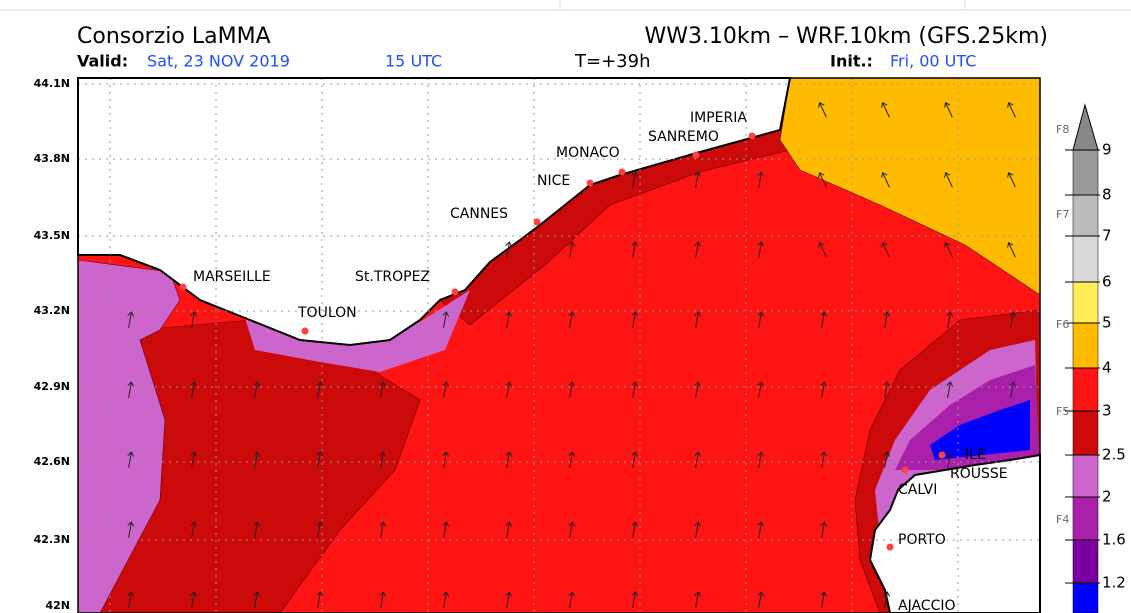 This screenshot has width=1131, height=613. What do you see at coordinates (327, 313) in the screenshot?
I see `city-label: TOULON` at bounding box center [327, 313].